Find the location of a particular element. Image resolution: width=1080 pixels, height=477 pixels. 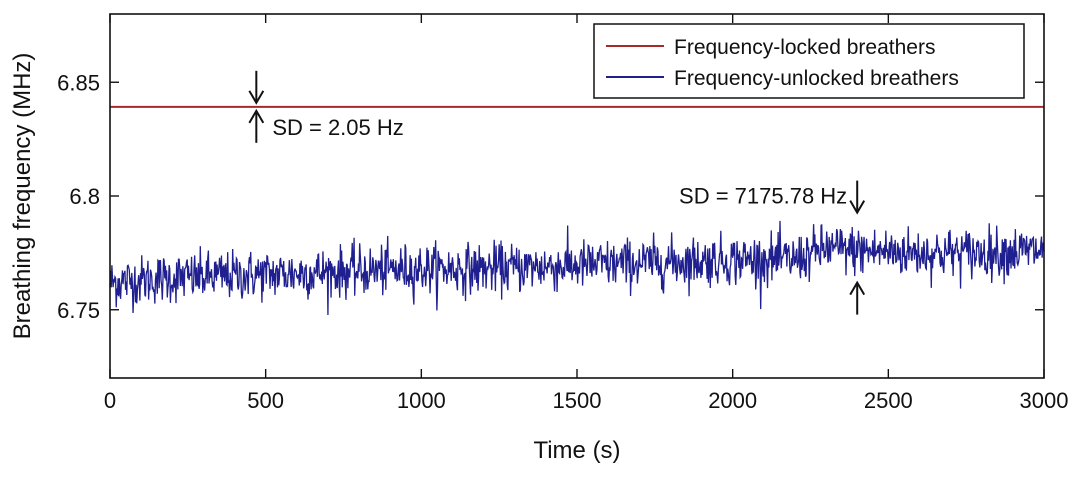

legend-box is located at coordinates (809, 61).